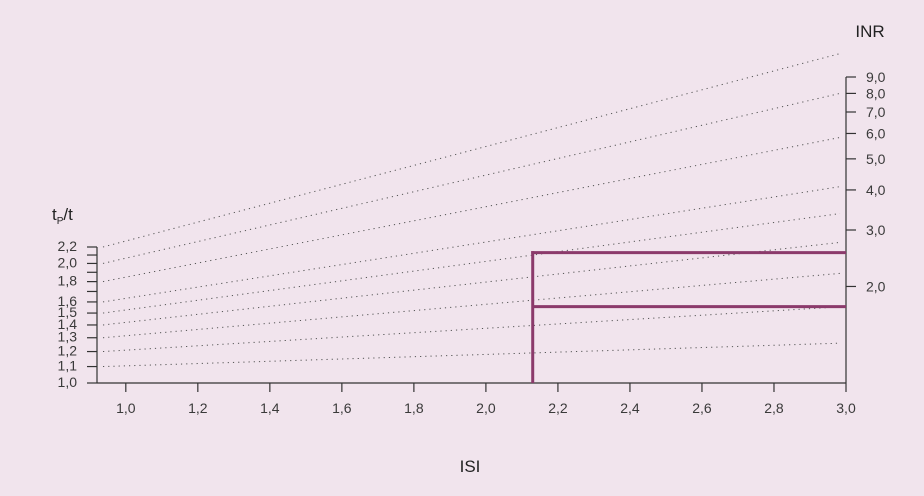 The image size is (924, 496). Describe the element at coordinates (68, 351) in the screenshot. I see `left-axis-tick-label-2: 1,2` at that location.